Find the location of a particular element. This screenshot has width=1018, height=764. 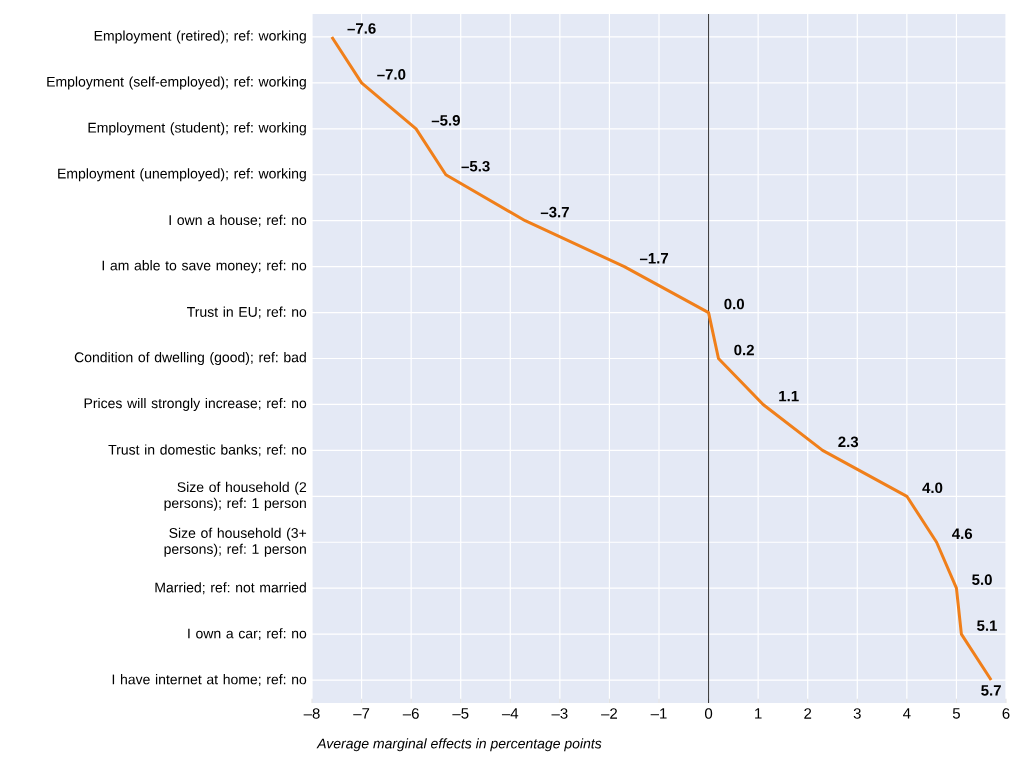

y-tick-label: I have internet at home; ref: no is located at coordinates (209, 680).